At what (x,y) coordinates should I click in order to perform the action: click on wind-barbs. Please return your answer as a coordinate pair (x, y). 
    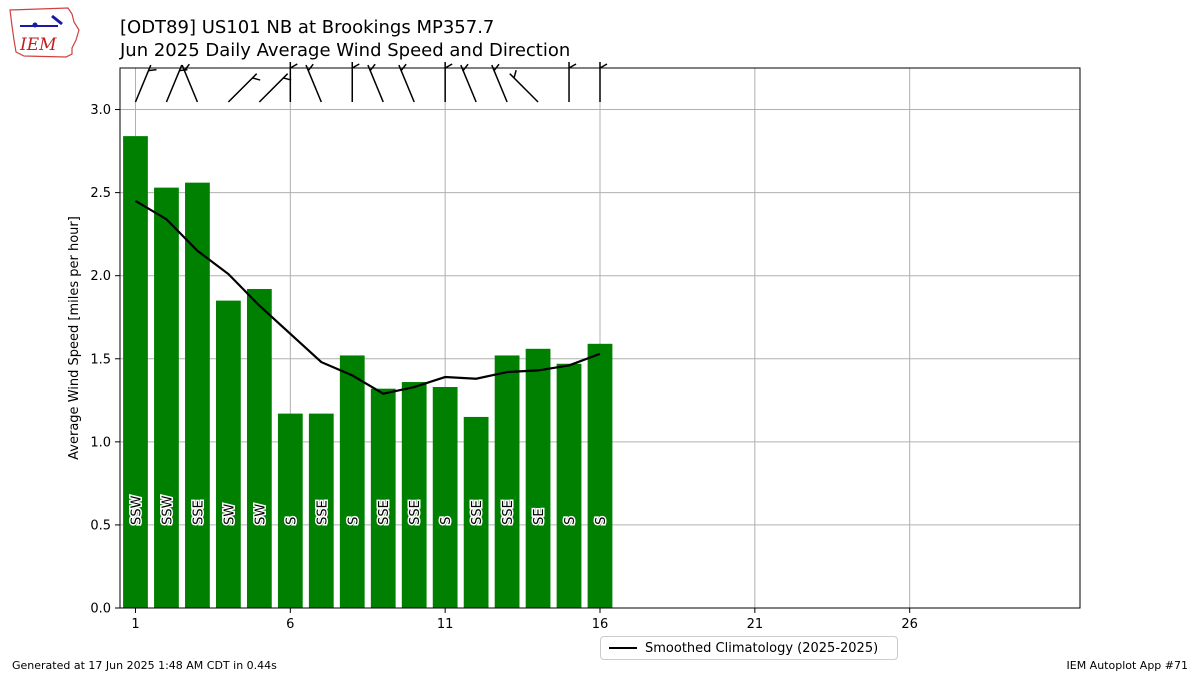
    Looking at the image, I should click on (371, 82).